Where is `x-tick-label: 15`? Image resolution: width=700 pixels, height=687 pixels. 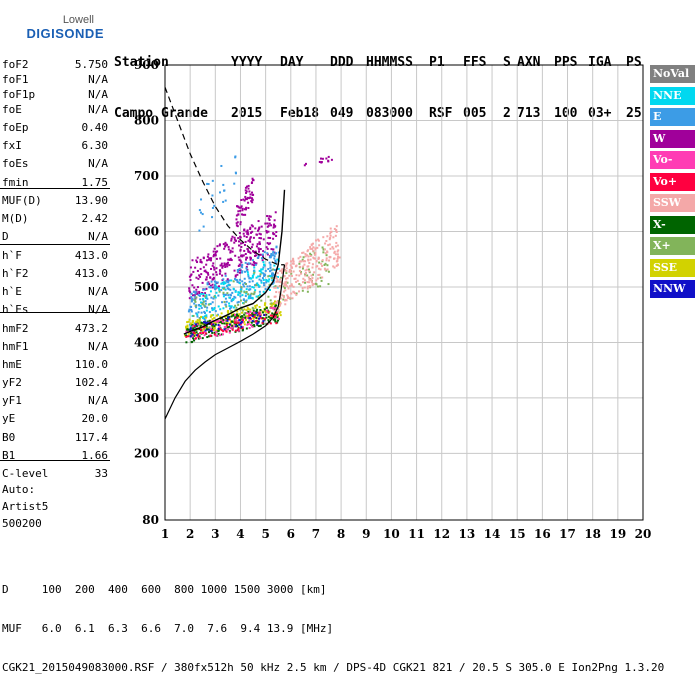
x-tick-label: 15 is located at coordinates (517, 534).